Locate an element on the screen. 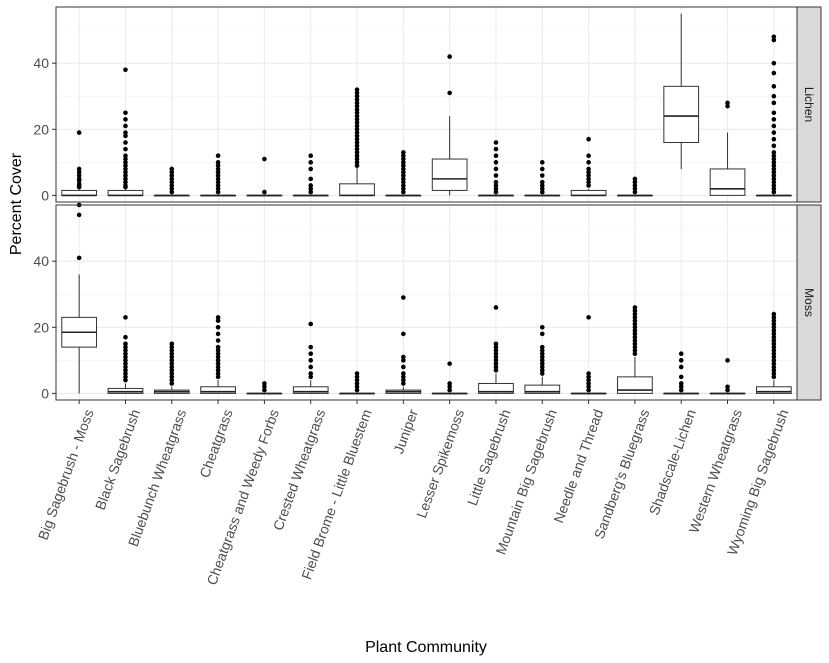 The width and height of the screenshot is (829, 663). facet-strip is located at coordinates (809, 104).